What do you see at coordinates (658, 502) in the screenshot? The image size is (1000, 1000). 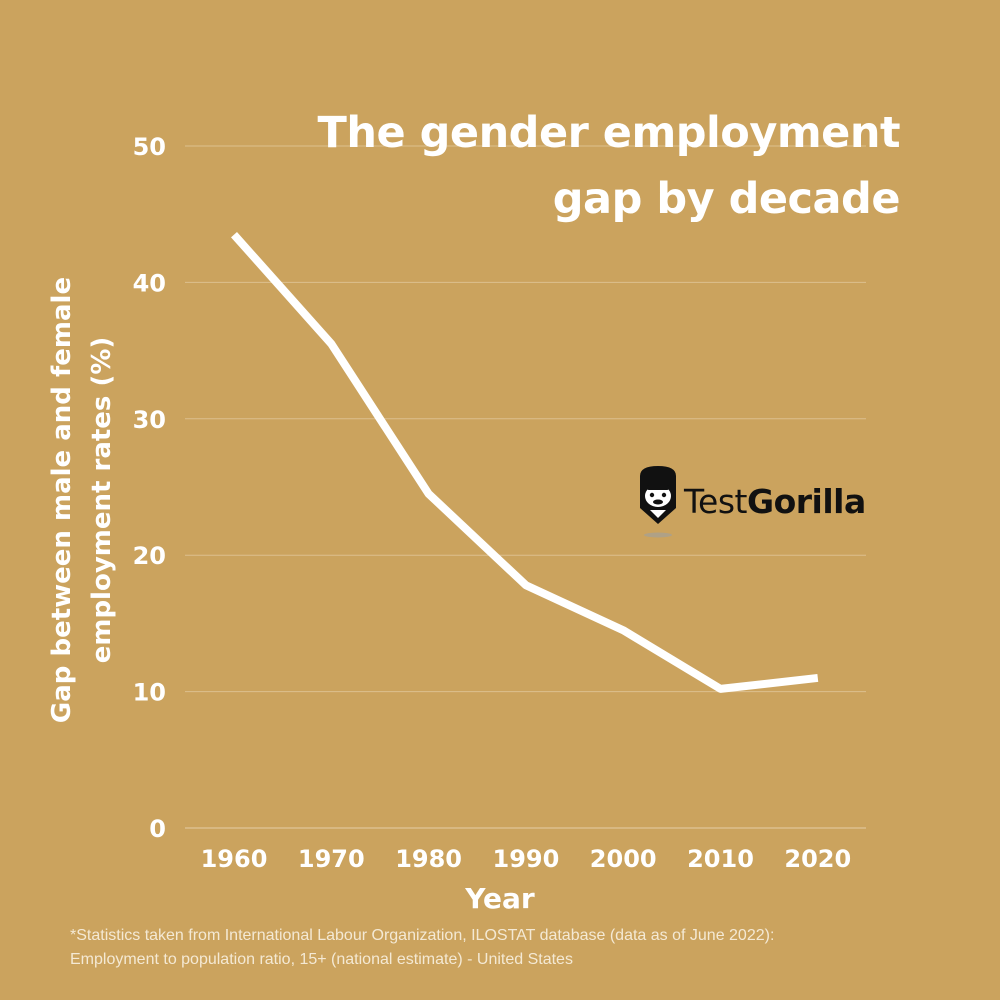 I see `gorilla-logo-icon` at bounding box center [658, 502].